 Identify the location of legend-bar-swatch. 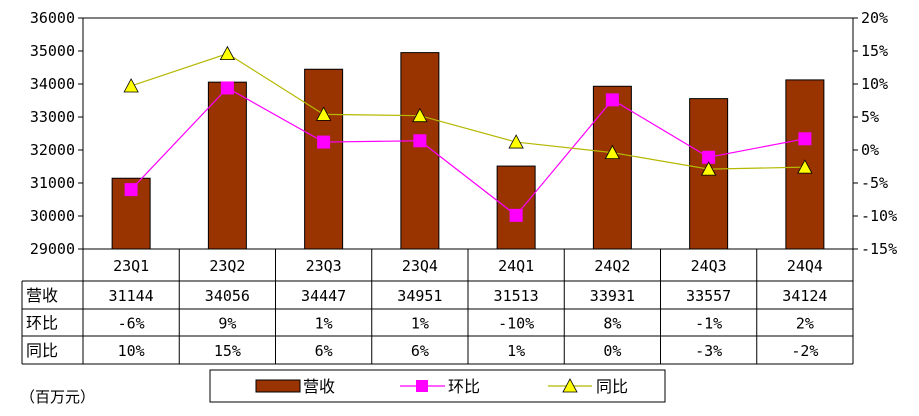
(278, 386).